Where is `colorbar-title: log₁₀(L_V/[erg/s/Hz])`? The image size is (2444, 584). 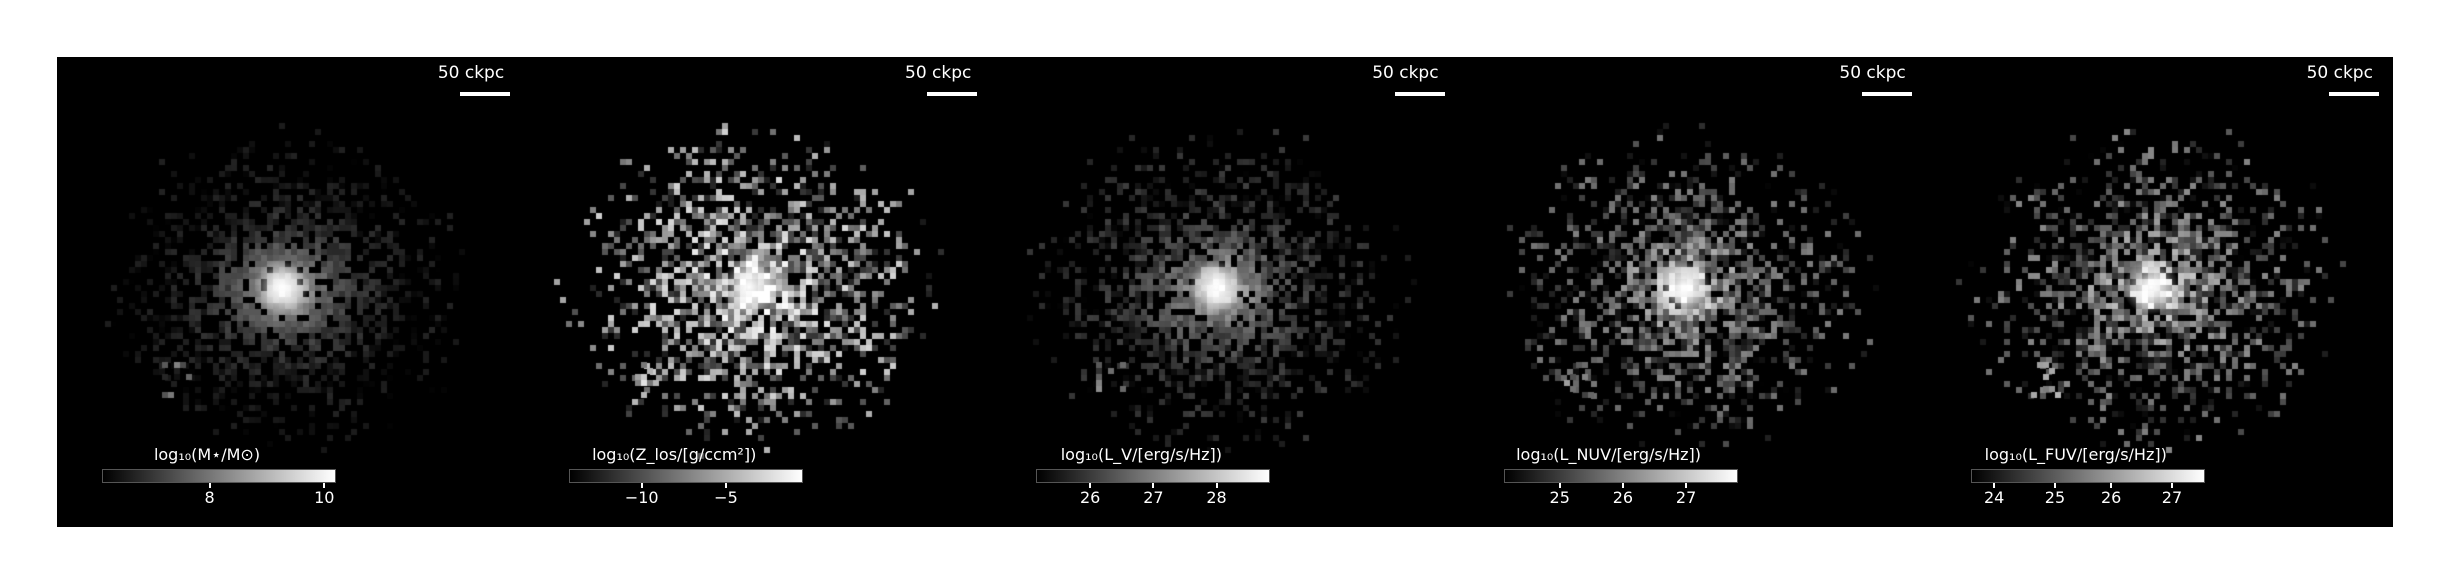
colorbar-title: log₁₀(L_V/[erg/s/Hz]) is located at coordinates (1141, 454).